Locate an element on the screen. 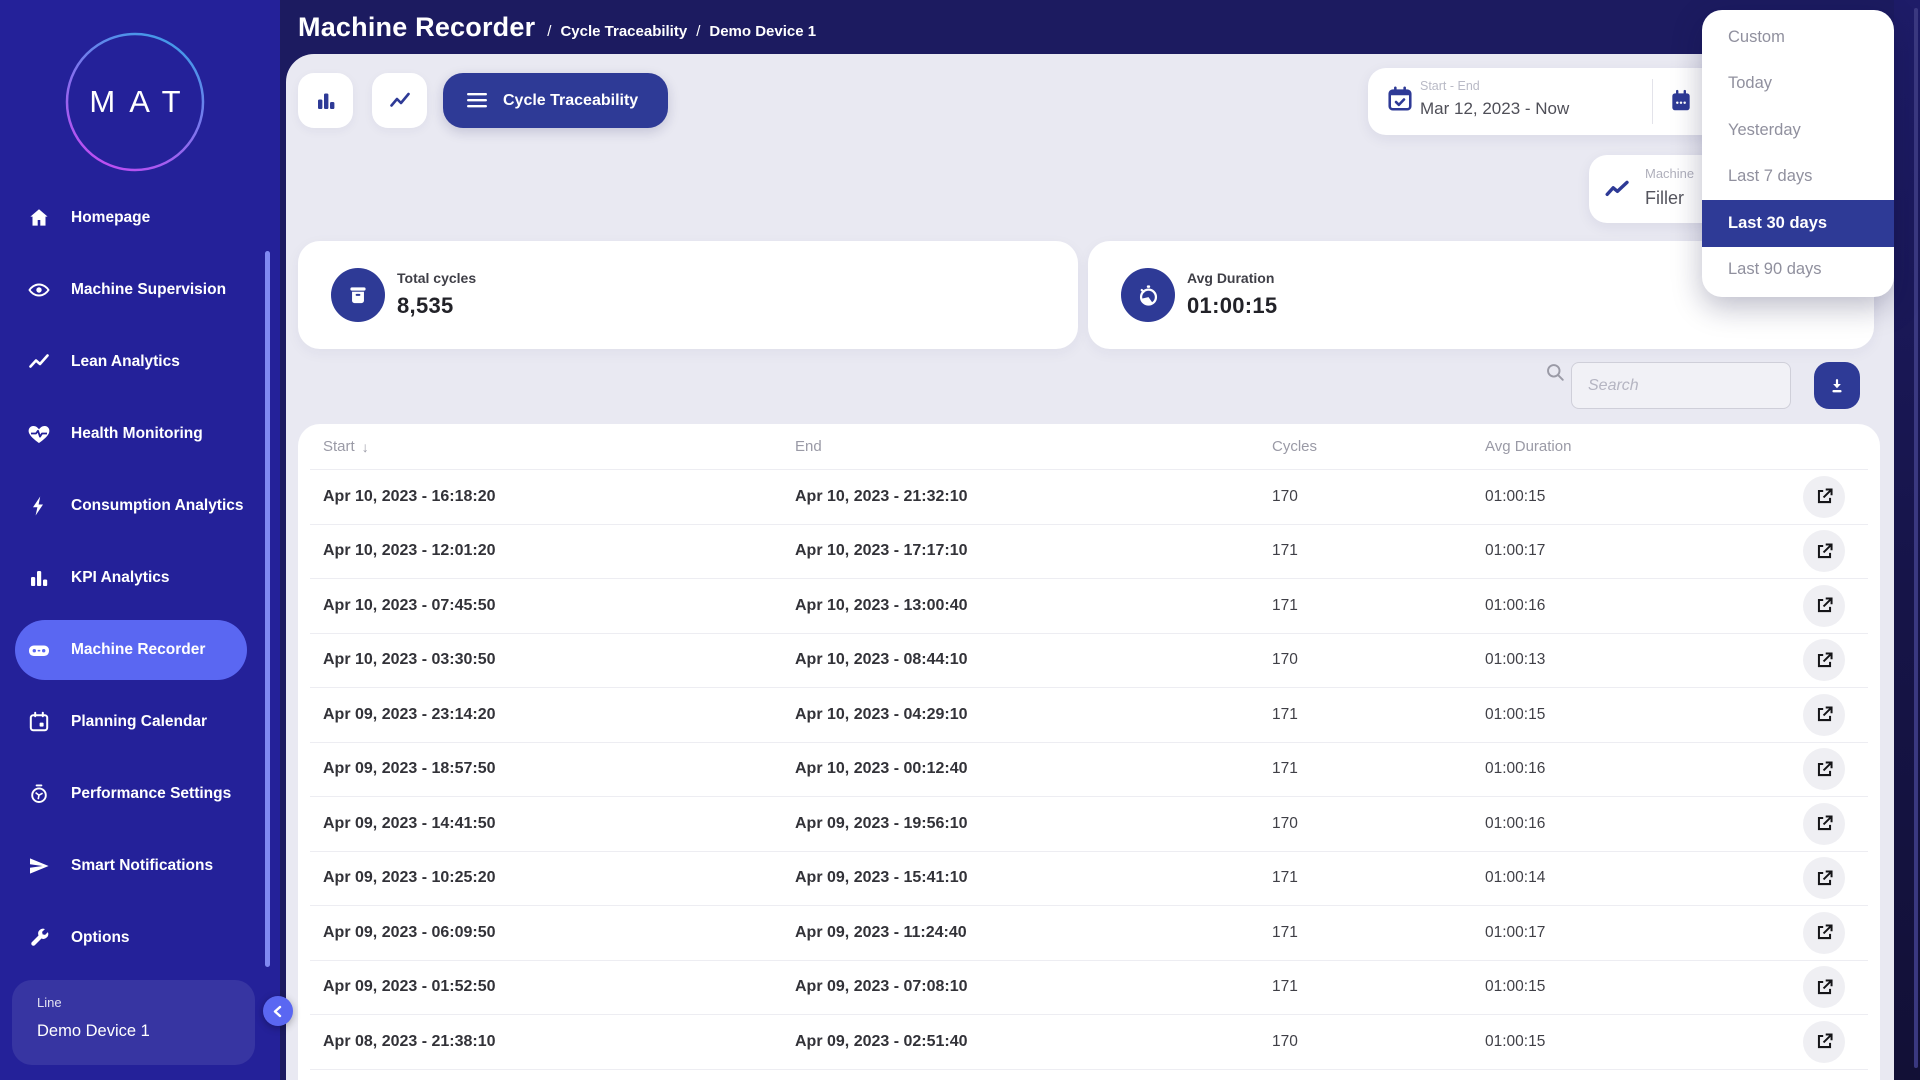 Image resolution: width=1920 pixels, height=1080 pixels. date-menu-item: Custom is located at coordinates (1756, 36).